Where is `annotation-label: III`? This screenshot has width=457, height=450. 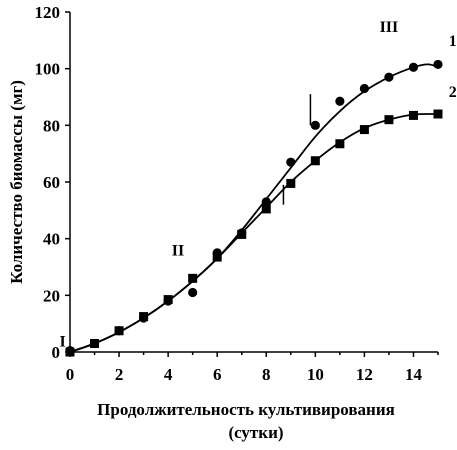 annotation-label: III is located at coordinates (389, 27).